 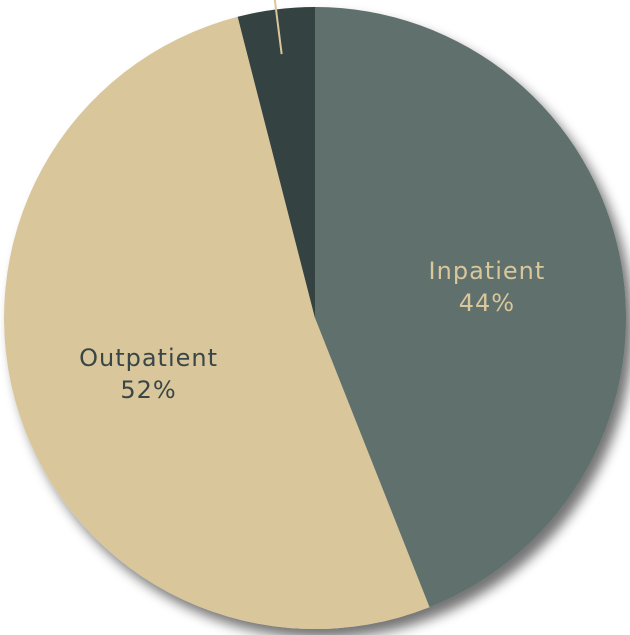 I want to click on pie-label-value: 52%, so click(x=148, y=390).